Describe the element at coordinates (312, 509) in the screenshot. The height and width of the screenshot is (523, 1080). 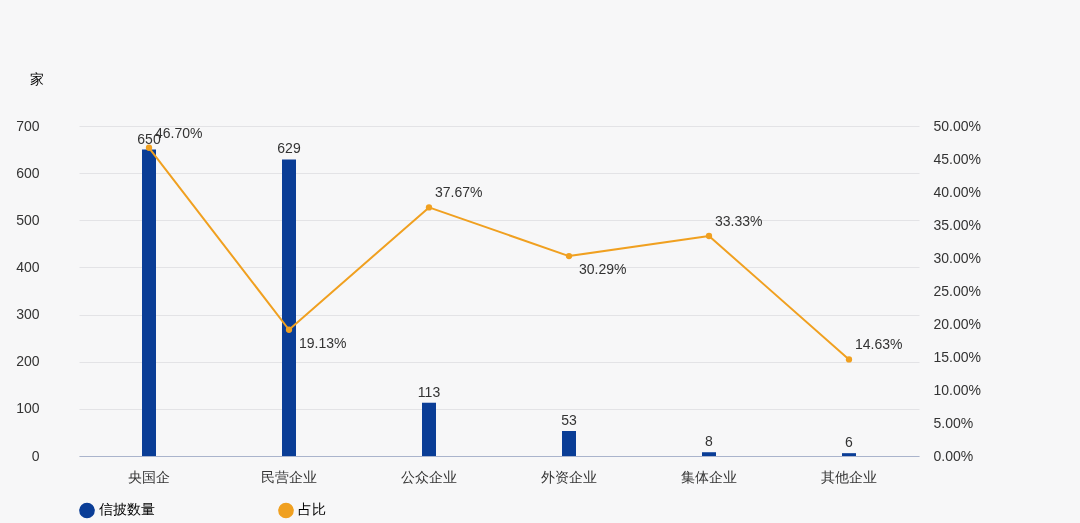
I see `legend-label: 占比` at that location.